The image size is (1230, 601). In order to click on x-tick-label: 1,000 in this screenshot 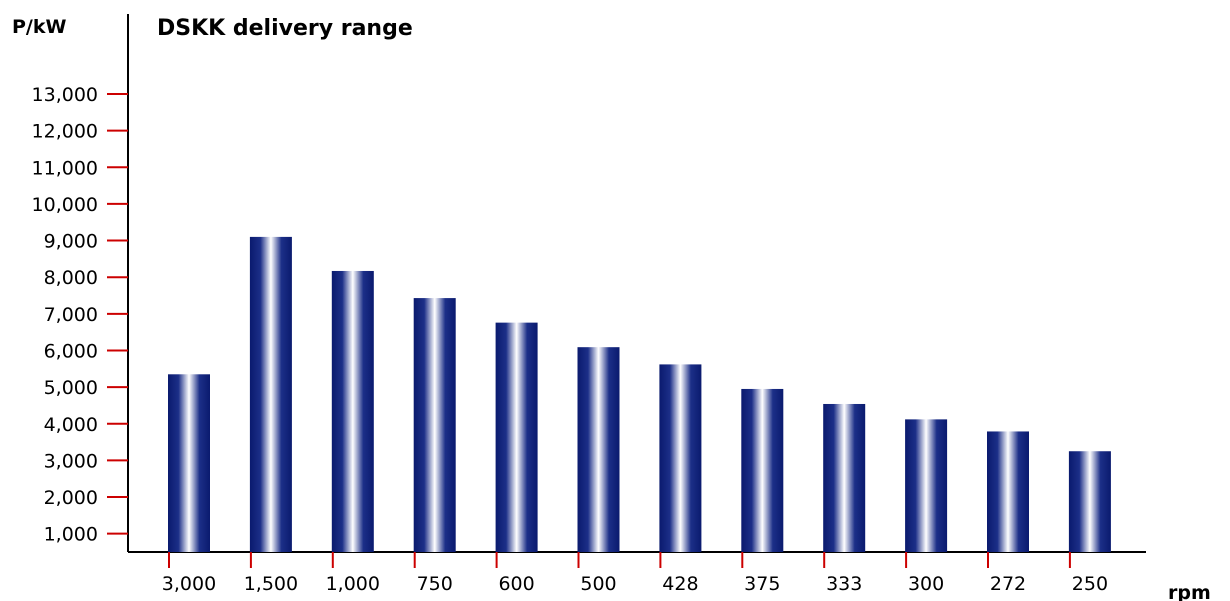, I will do `click(353, 584)`.